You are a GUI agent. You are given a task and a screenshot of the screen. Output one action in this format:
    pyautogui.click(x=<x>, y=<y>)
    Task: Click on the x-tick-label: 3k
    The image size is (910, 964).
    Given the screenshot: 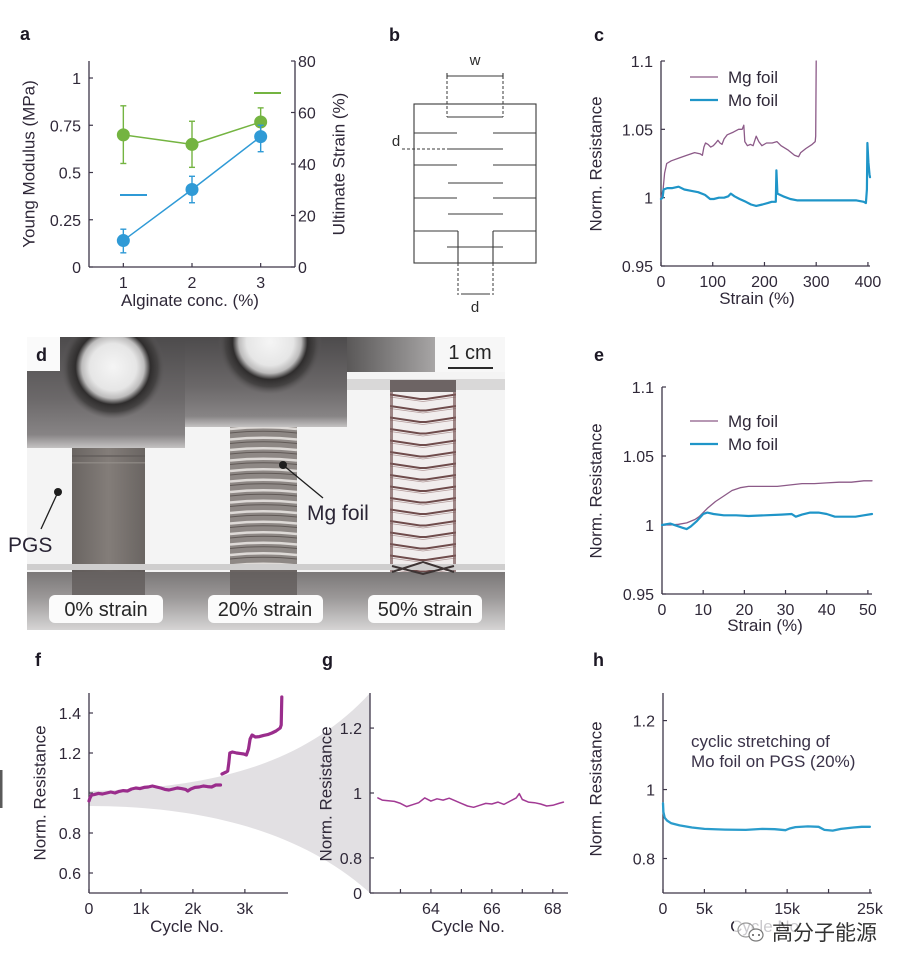 What is the action you would take?
    pyautogui.click(x=245, y=909)
    